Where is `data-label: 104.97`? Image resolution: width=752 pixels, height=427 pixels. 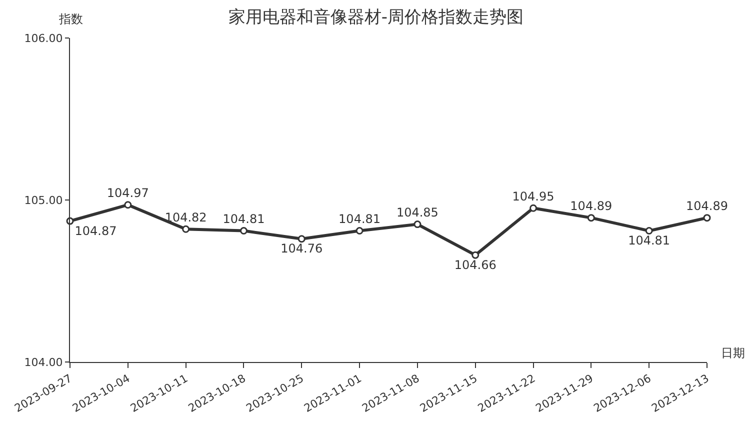
data-label: 104.97 is located at coordinates (127, 193).